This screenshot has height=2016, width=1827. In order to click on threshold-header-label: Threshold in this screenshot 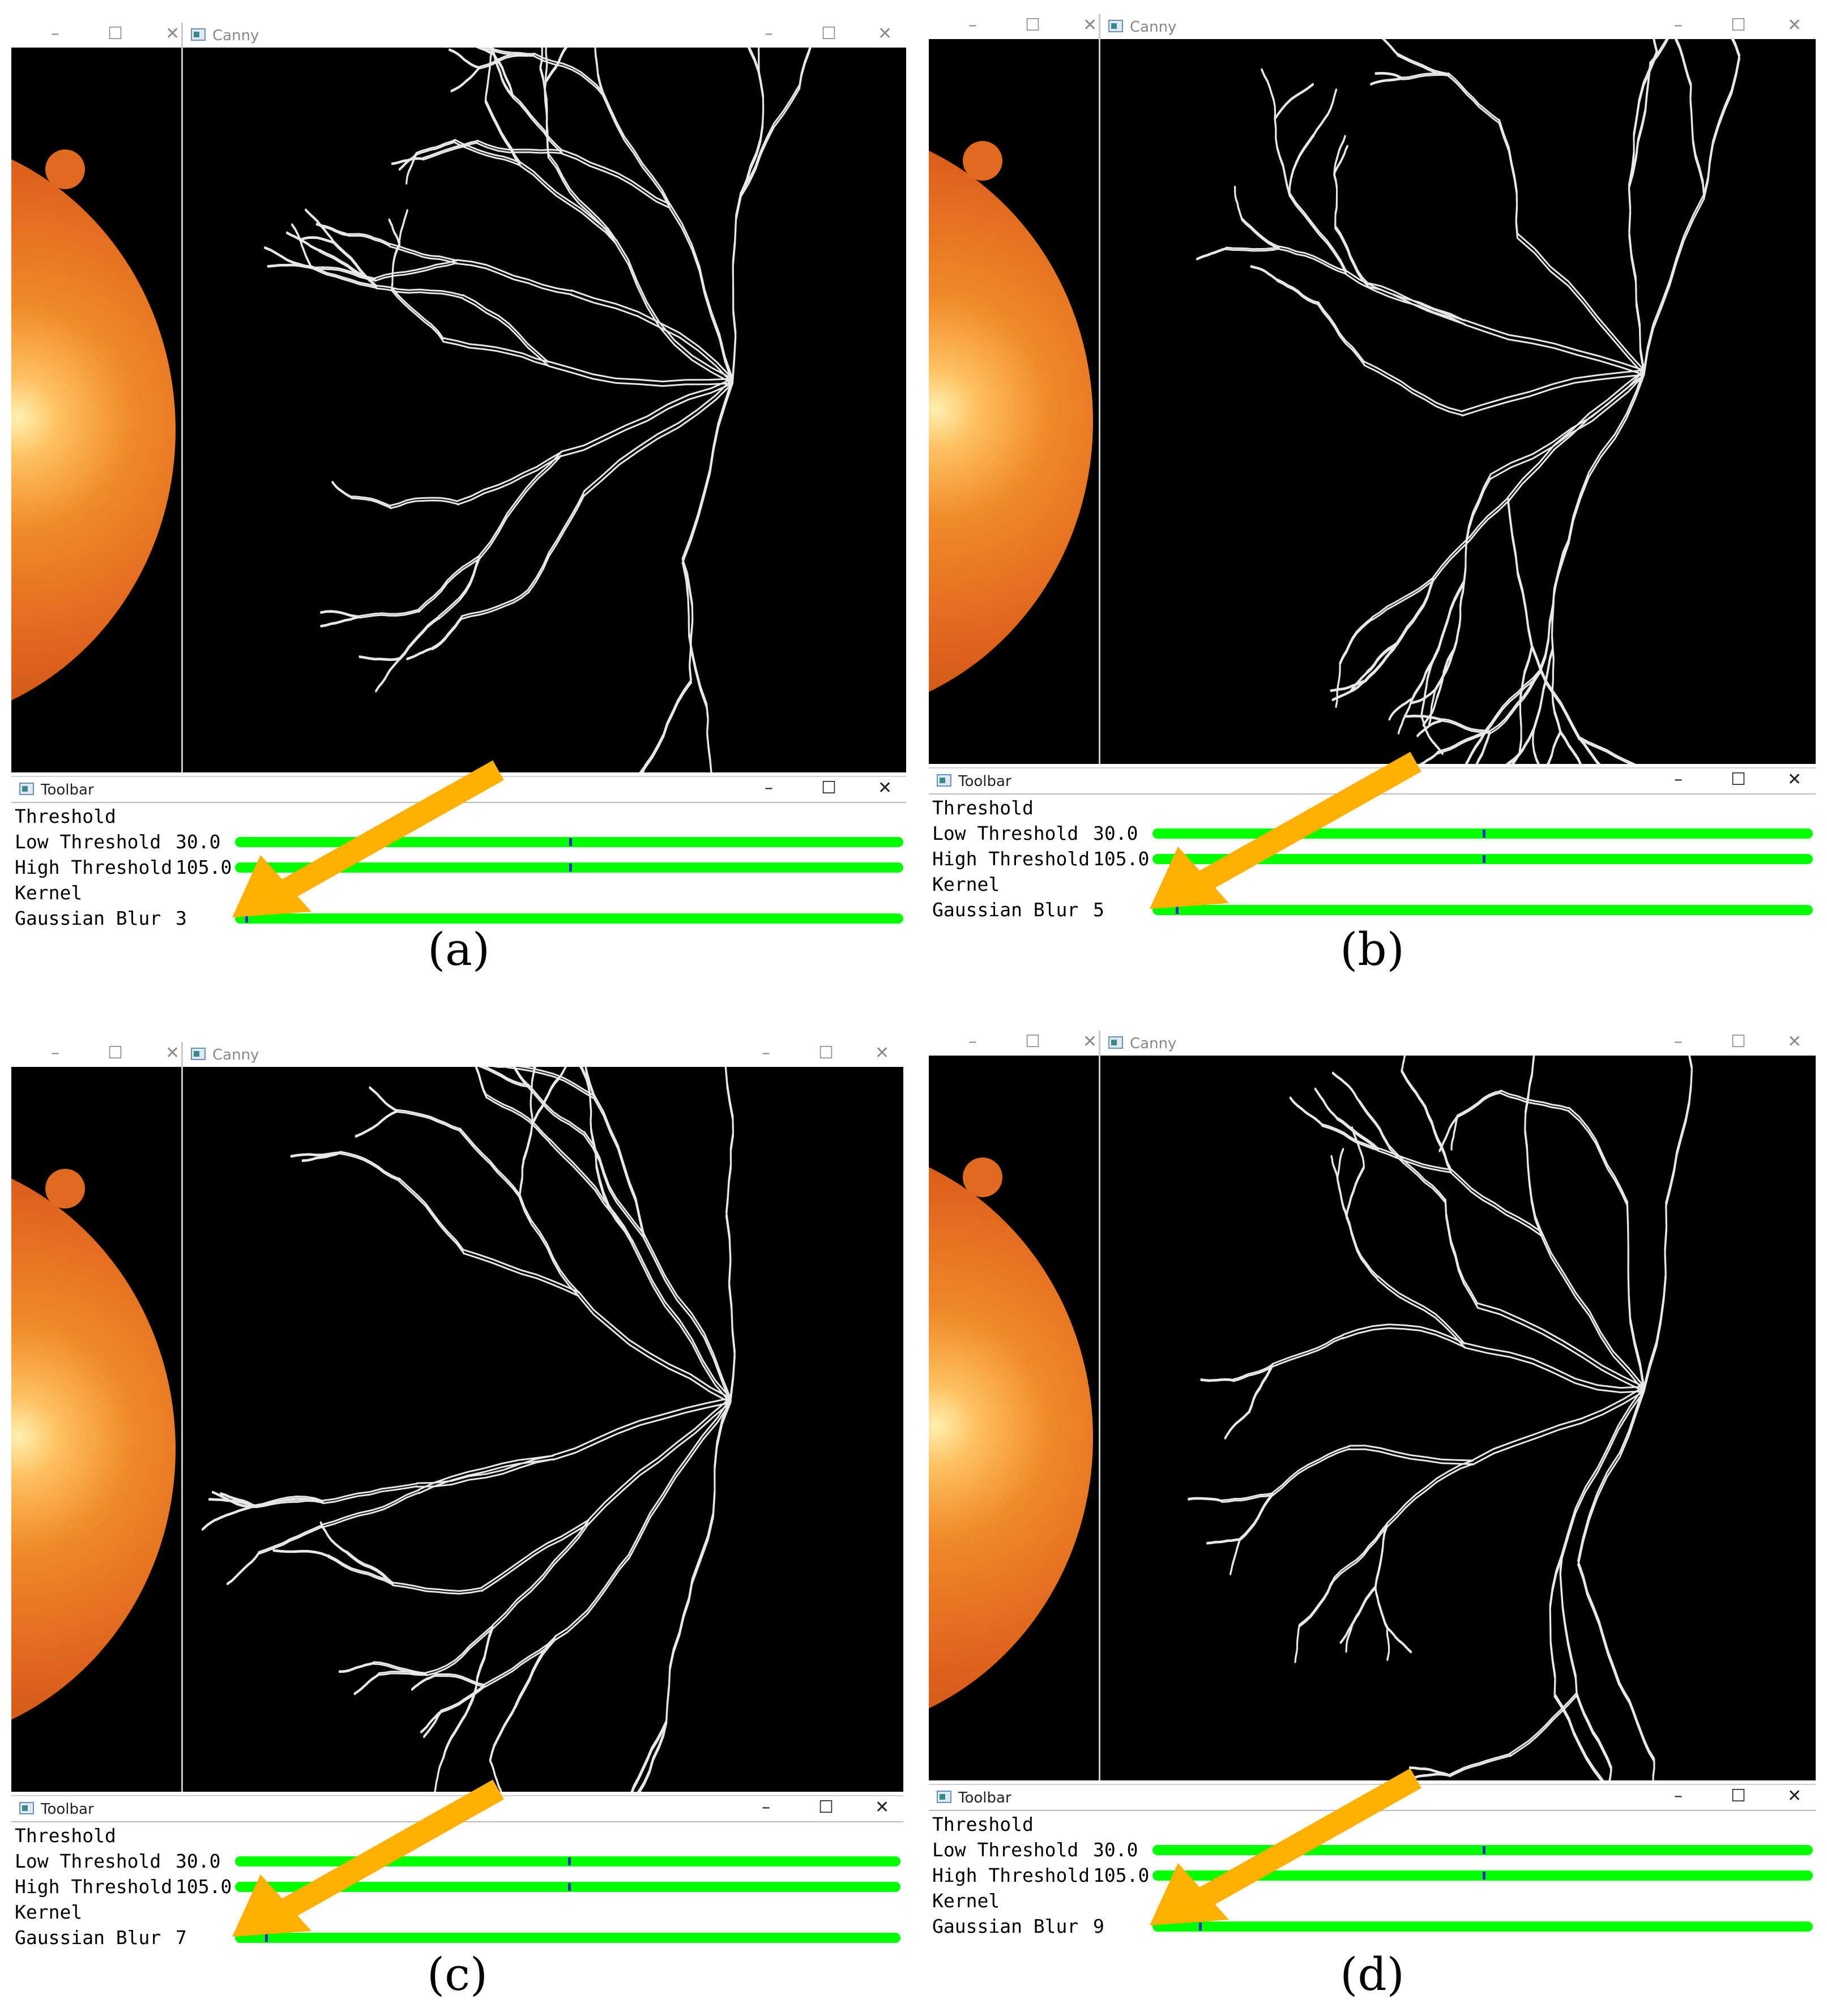, I will do `click(65, 816)`.